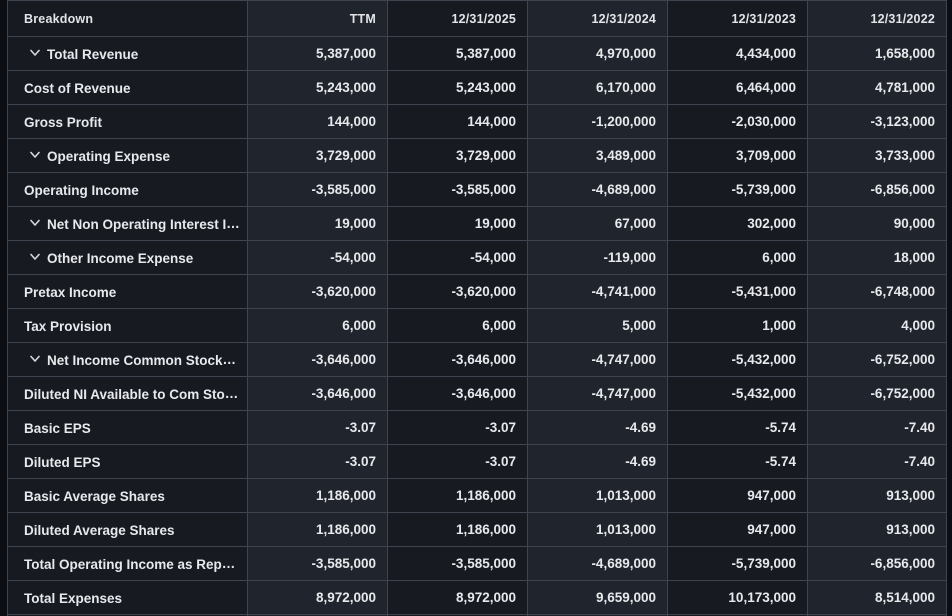 This screenshot has height=616, width=952. What do you see at coordinates (737, 461) in the screenshot?
I see `value-cell: -5.74` at bounding box center [737, 461].